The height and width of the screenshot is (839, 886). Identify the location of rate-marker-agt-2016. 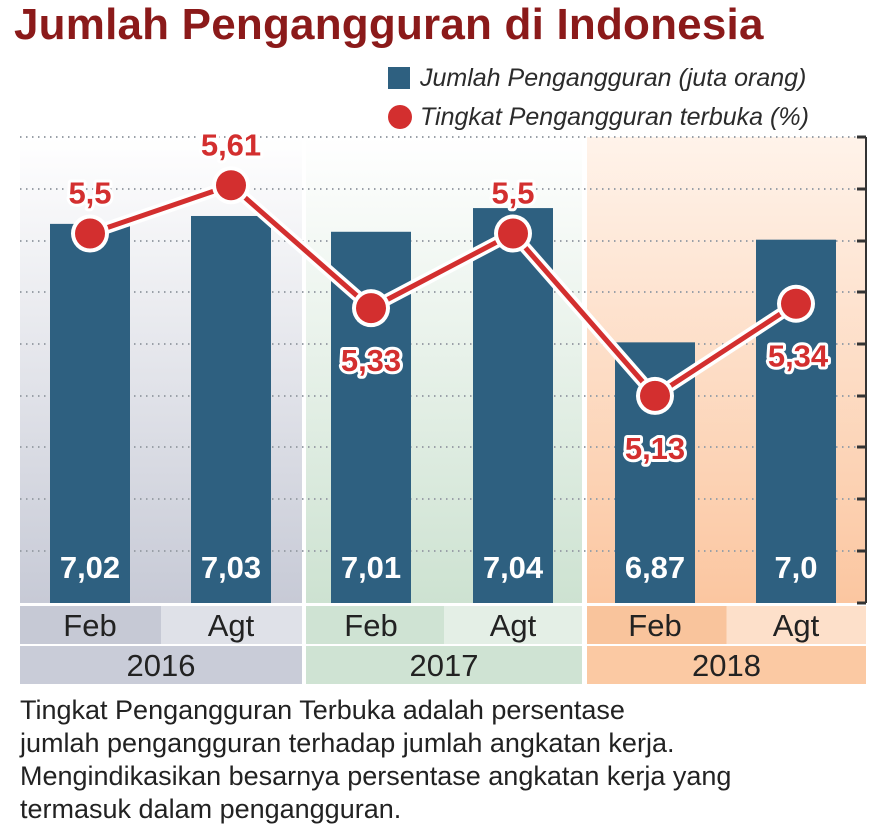
(231, 185).